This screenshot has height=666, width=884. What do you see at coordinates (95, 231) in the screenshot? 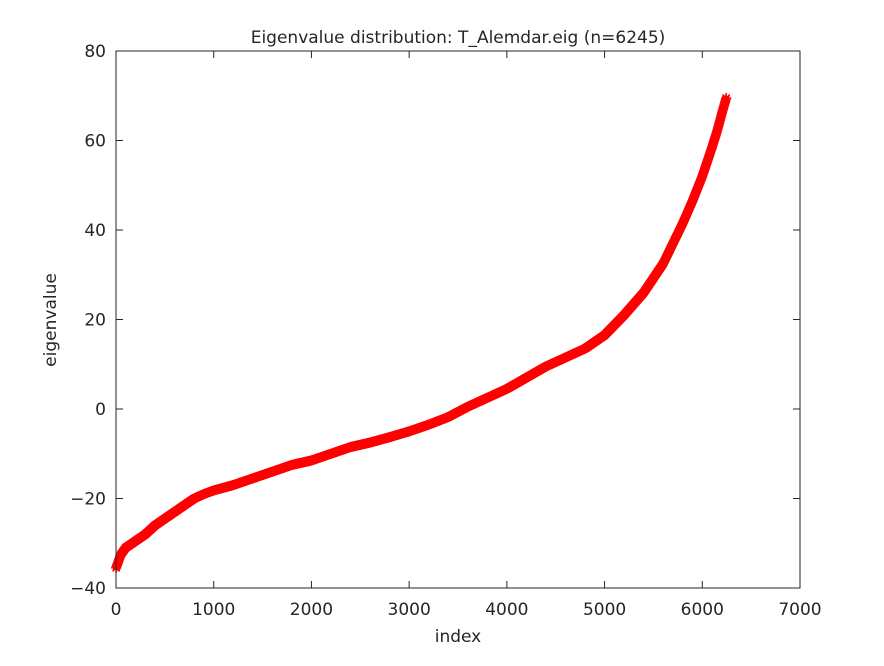
I see `y-tick-label: 40` at bounding box center [95, 231].